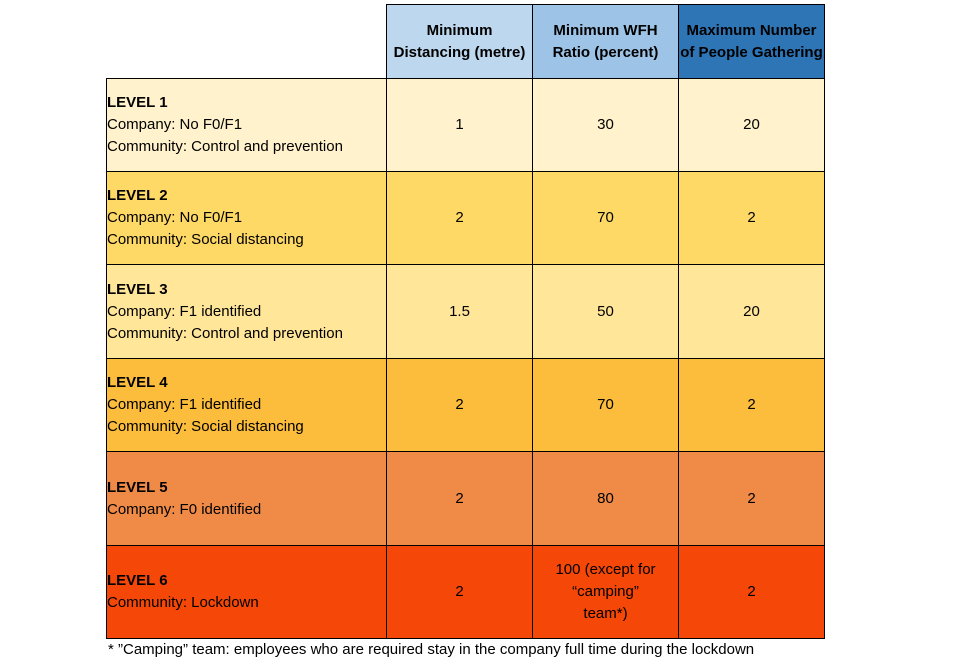  I want to click on level-2-community: Community: Social distancing, so click(205, 239).